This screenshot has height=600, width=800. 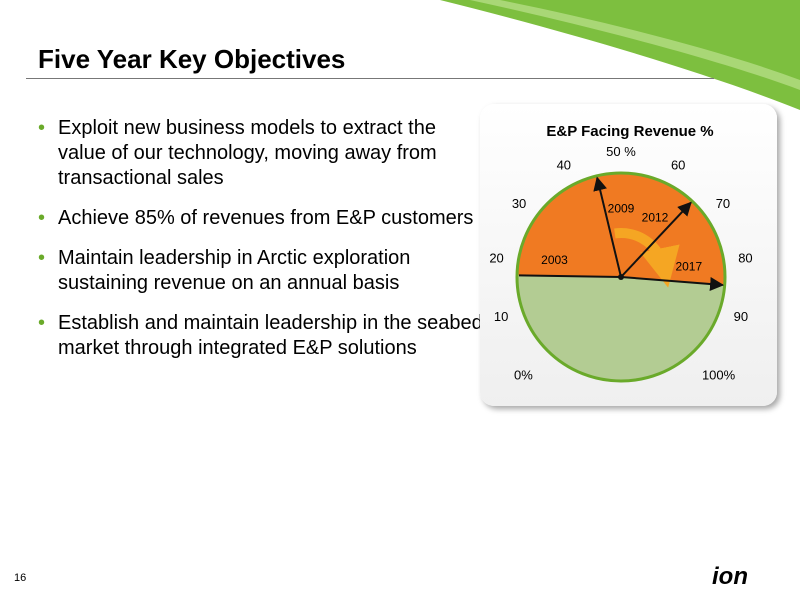 What do you see at coordinates (501, 316) in the screenshot?
I see `gauge-scale-label: 10` at bounding box center [501, 316].